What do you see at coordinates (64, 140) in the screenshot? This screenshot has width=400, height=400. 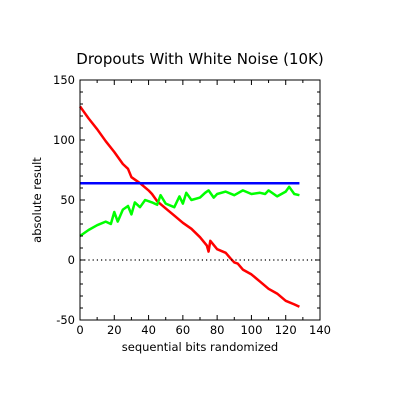 I see `y-tick-label: 100` at bounding box center [64, 140].